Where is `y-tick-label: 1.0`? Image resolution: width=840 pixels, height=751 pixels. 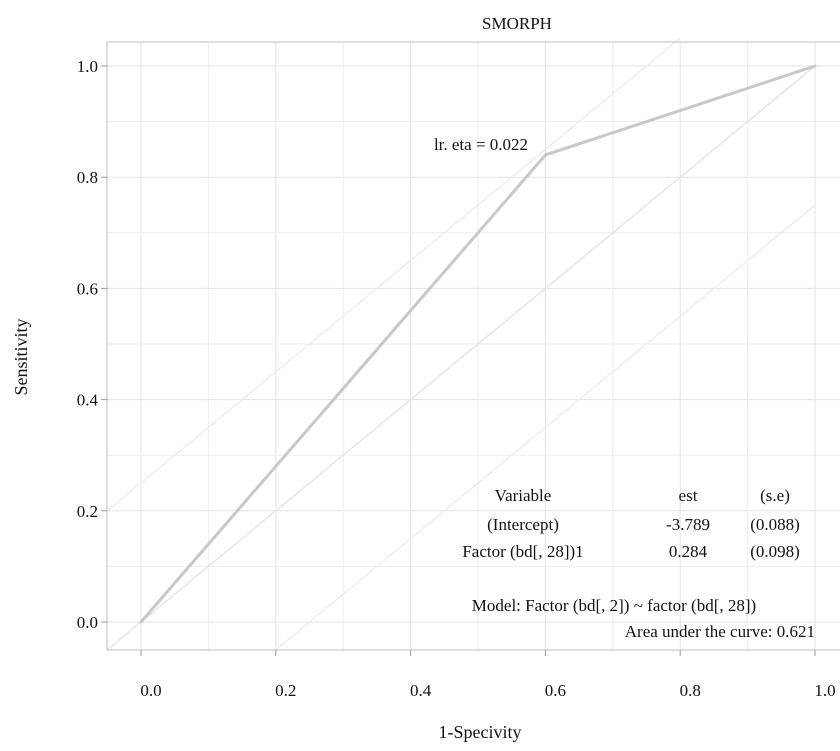
y-tick-label: 1.0 is located at coordinates (87, 66).